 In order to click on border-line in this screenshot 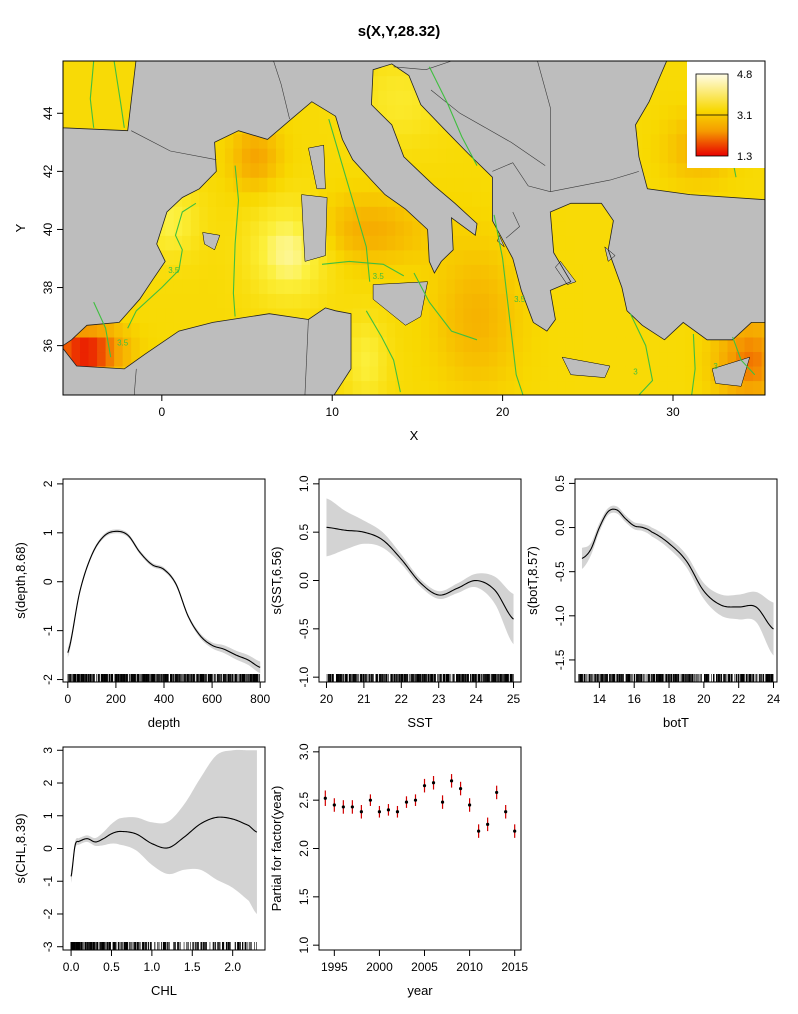, I will do `click(281, 90)`.